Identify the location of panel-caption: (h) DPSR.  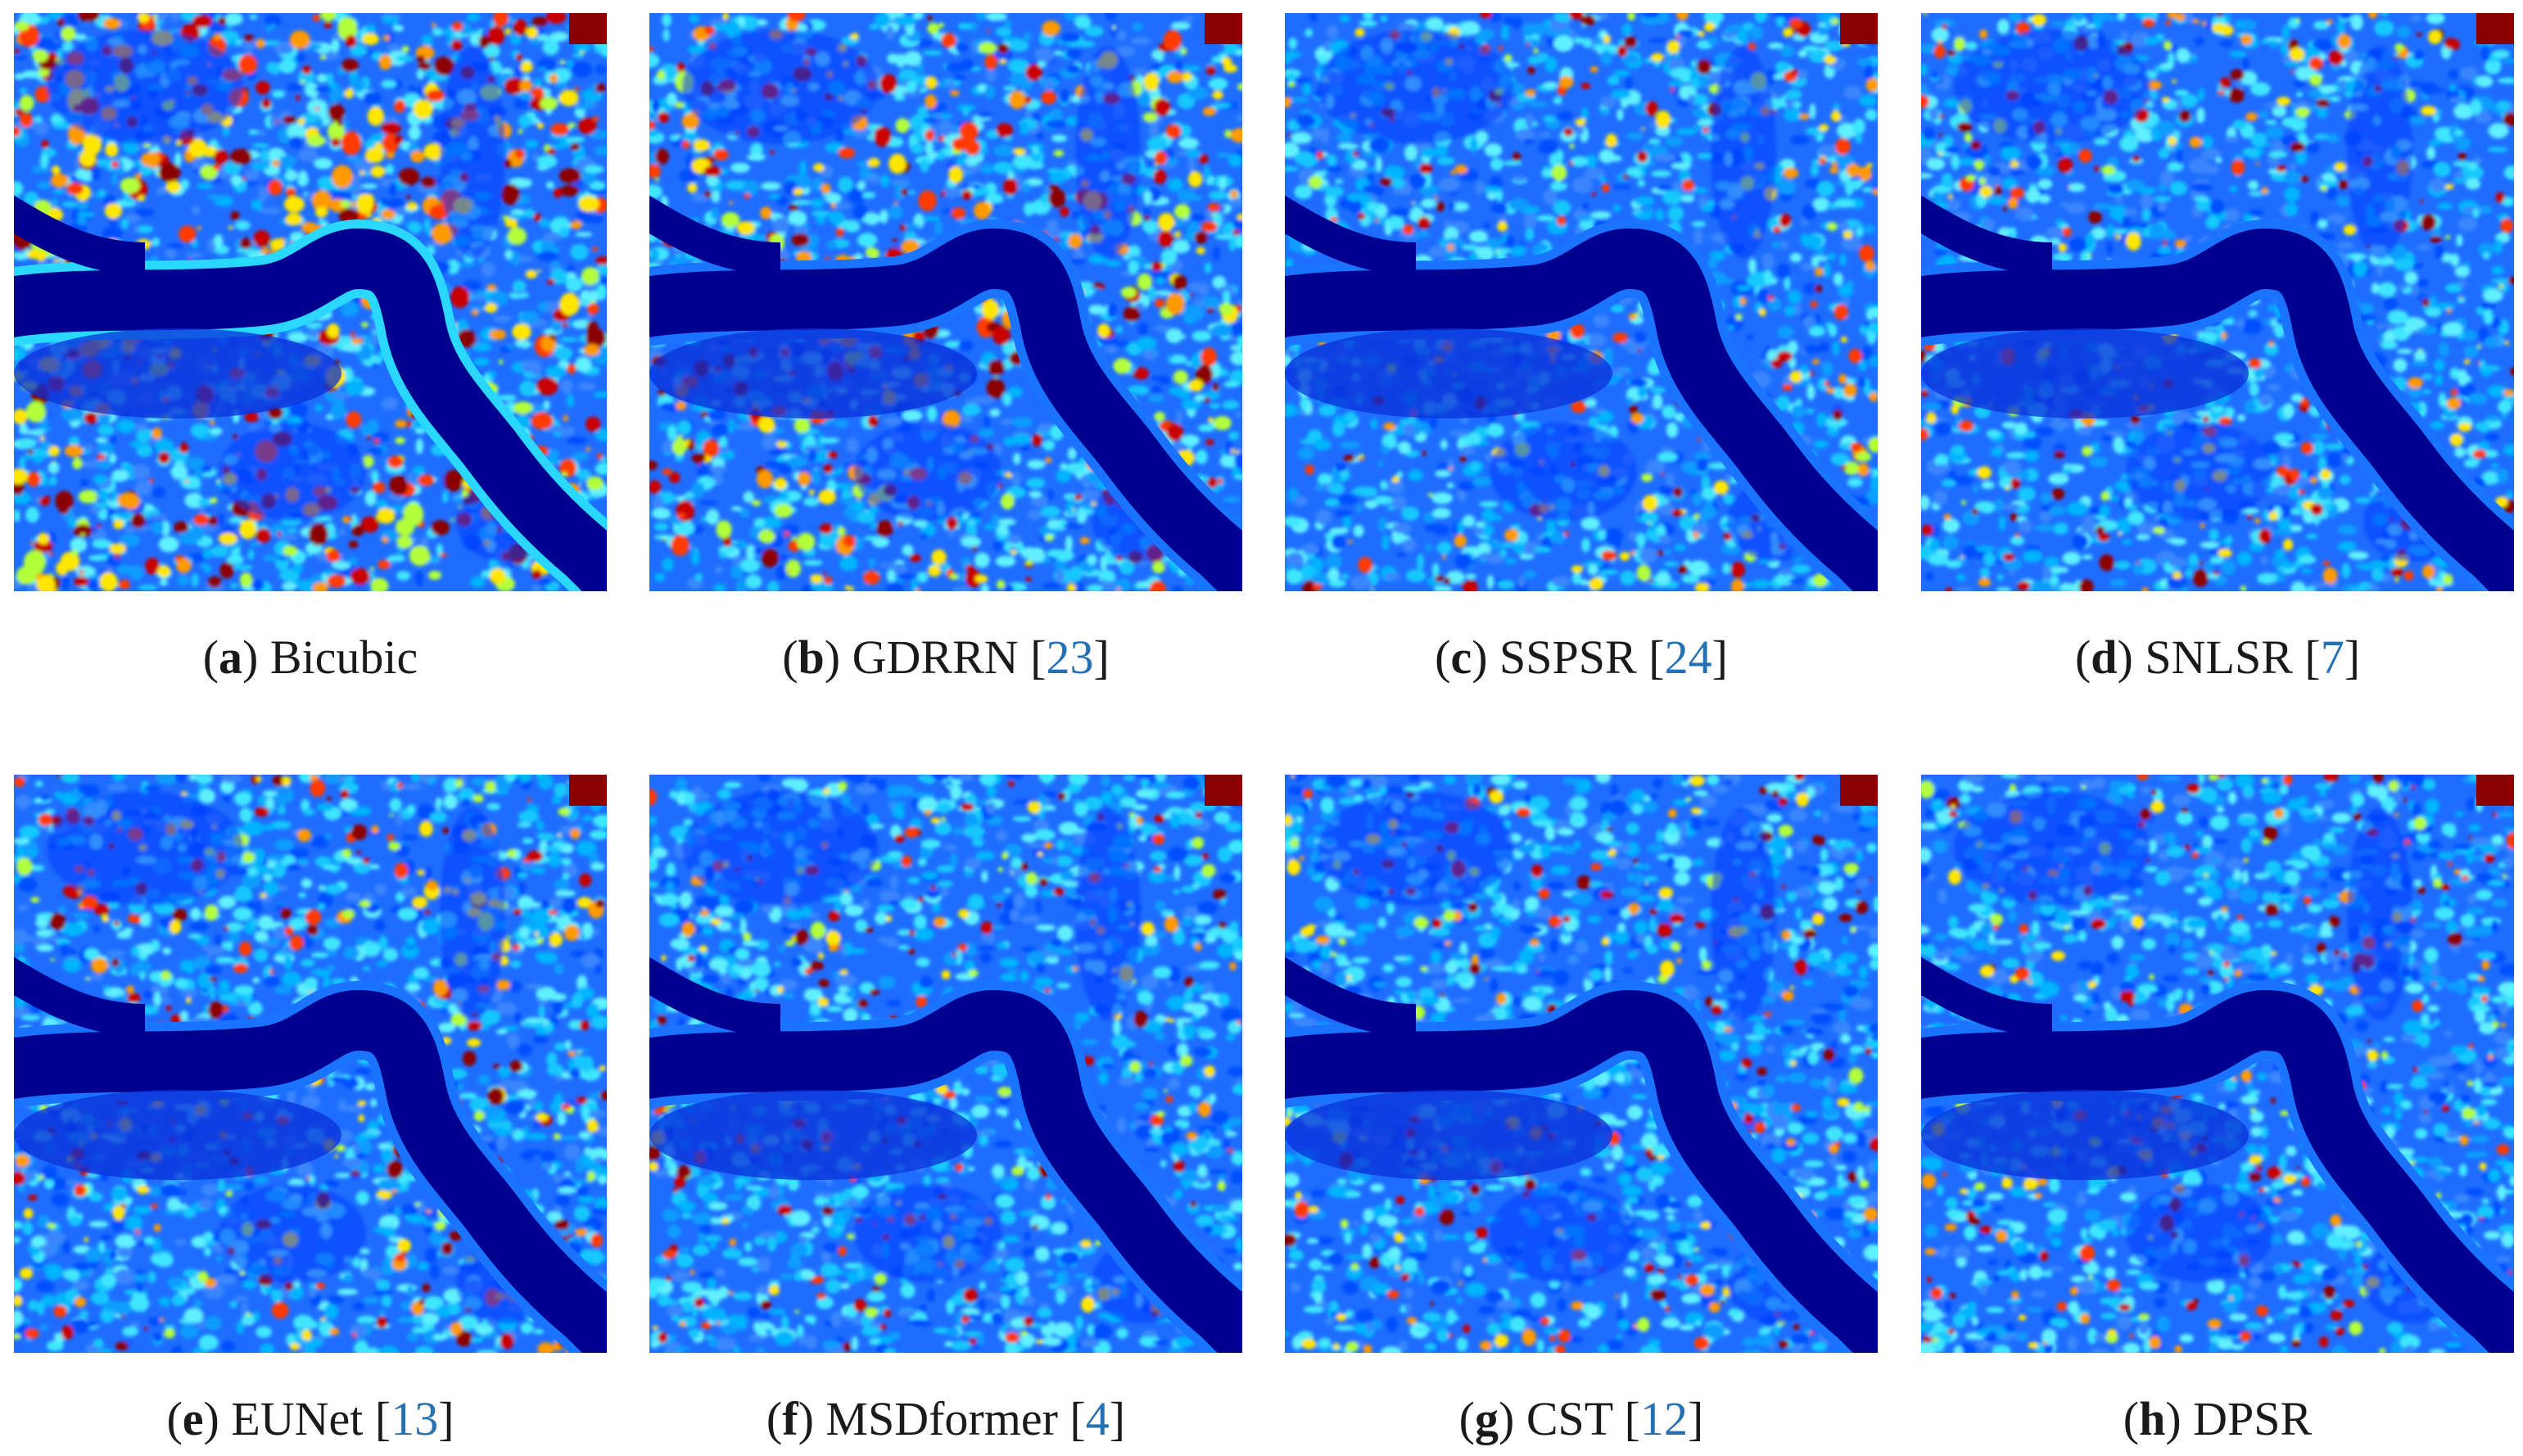
(2218, 1419).